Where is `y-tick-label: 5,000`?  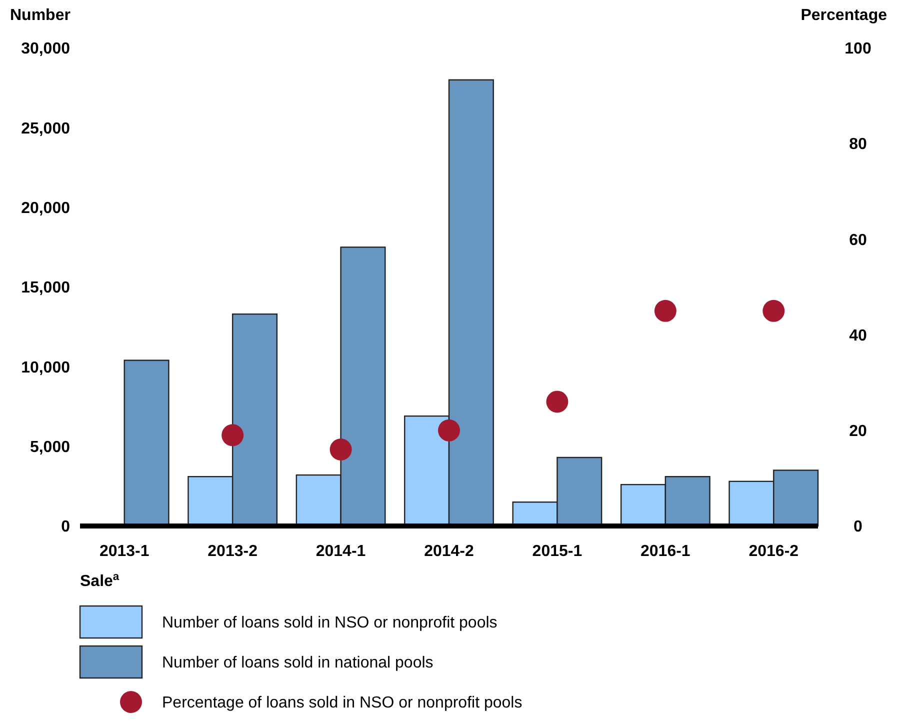
y-tick-label: 5,000 is located at coordinates (50, 447).